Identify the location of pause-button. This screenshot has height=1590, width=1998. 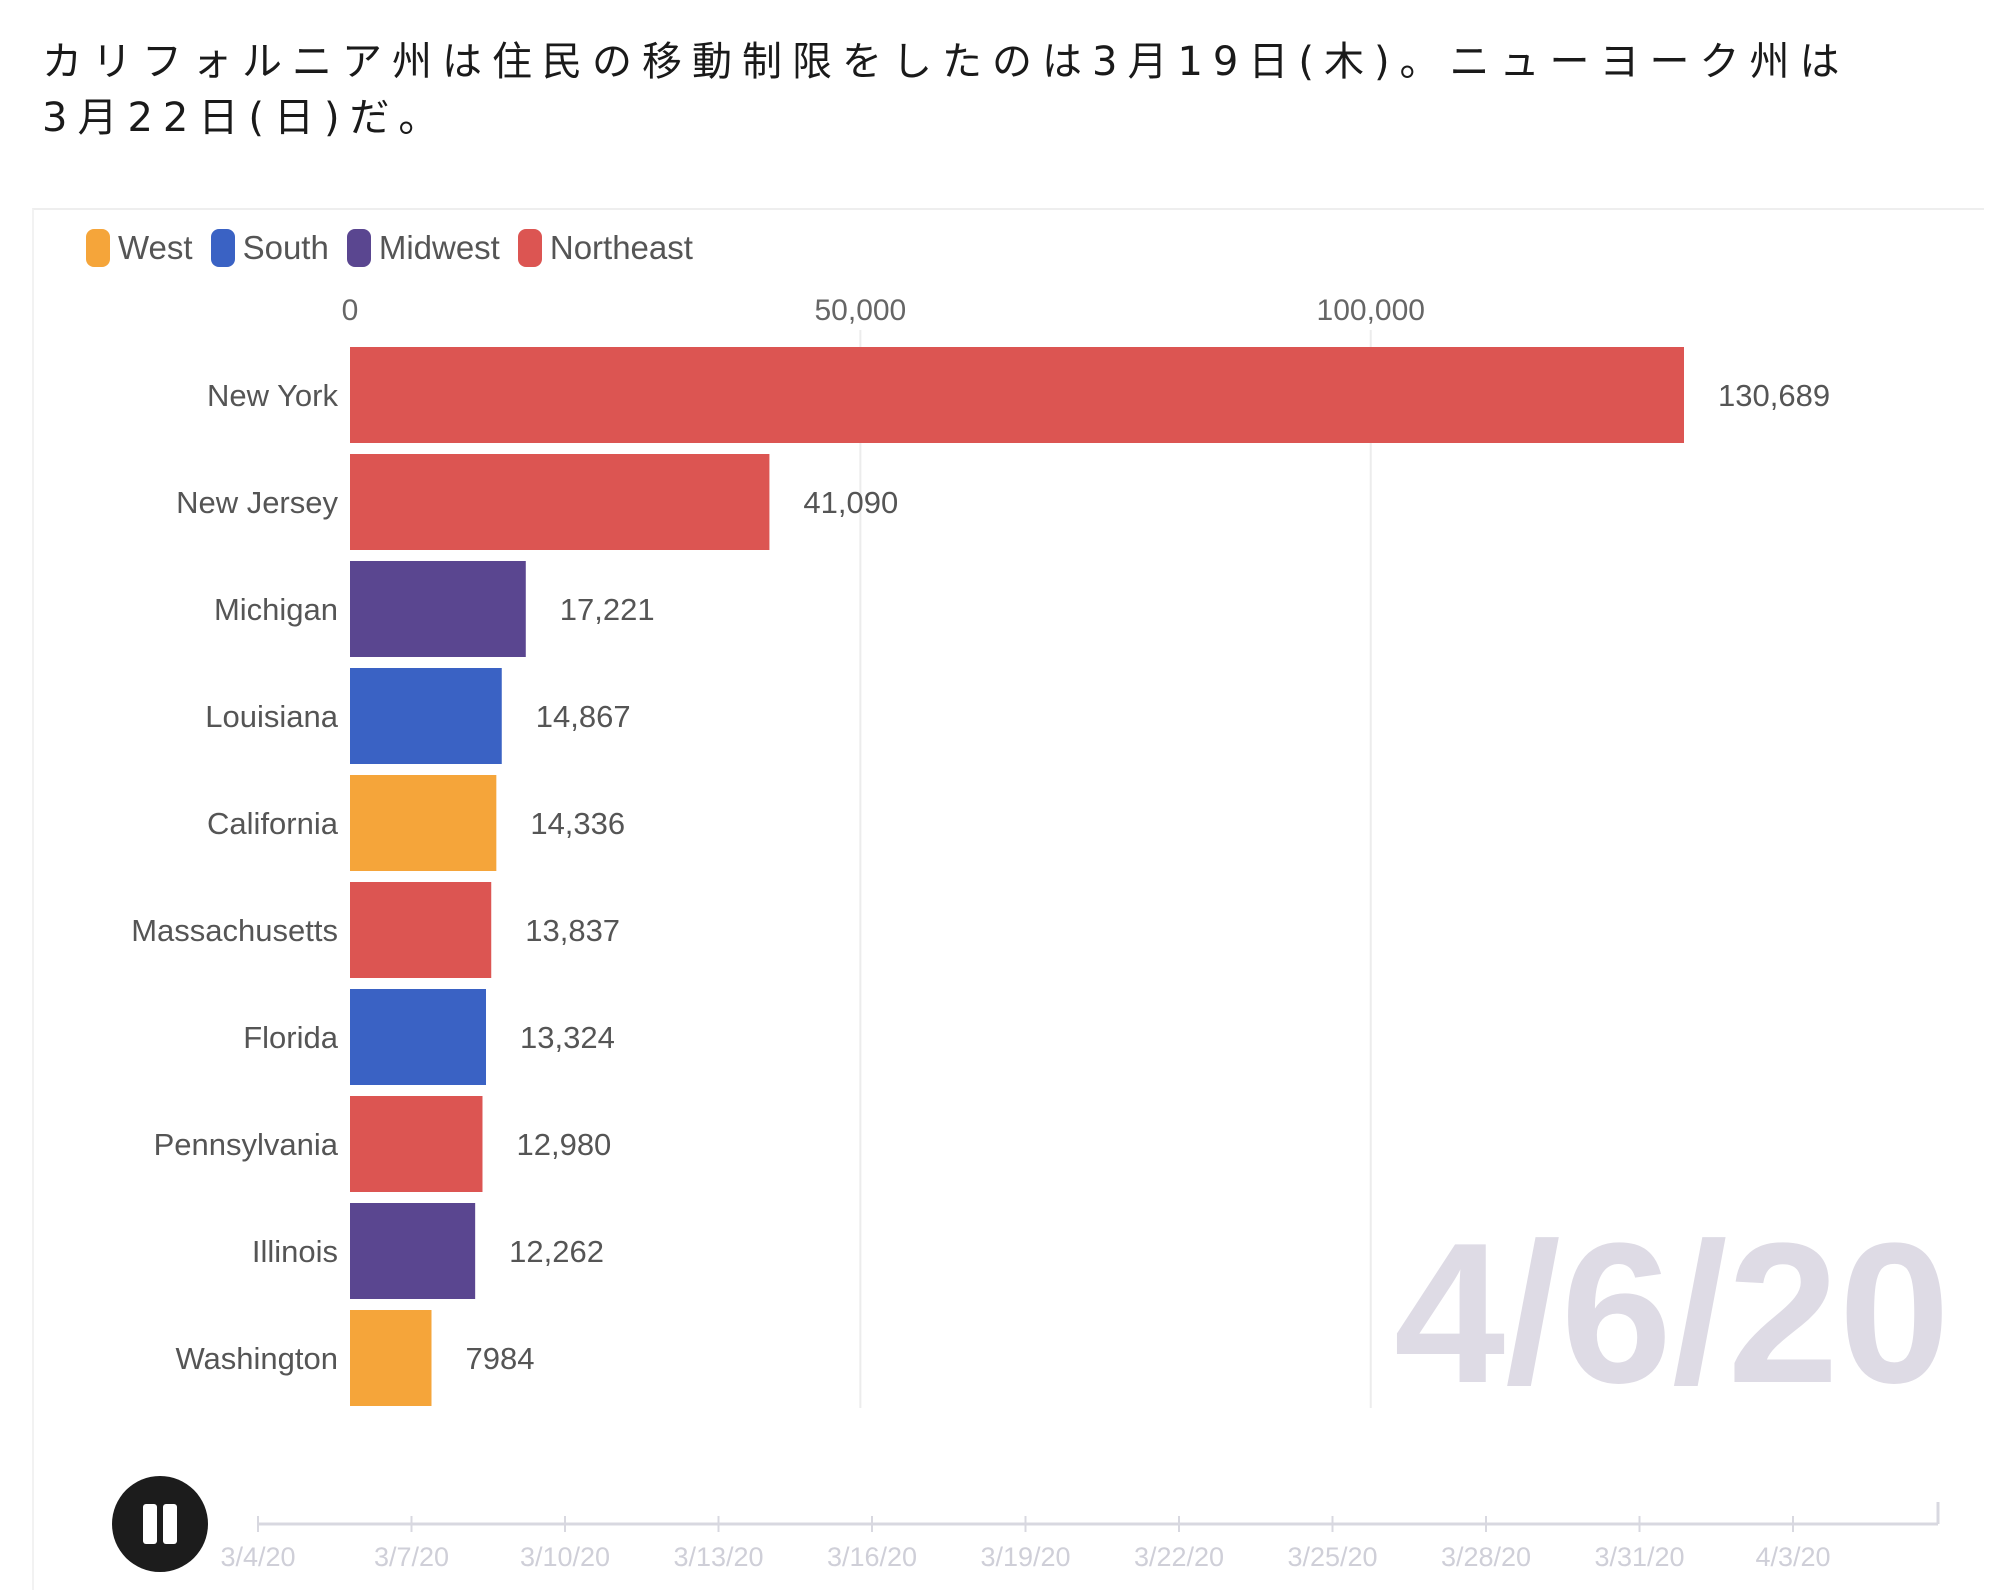
(160, 1524).